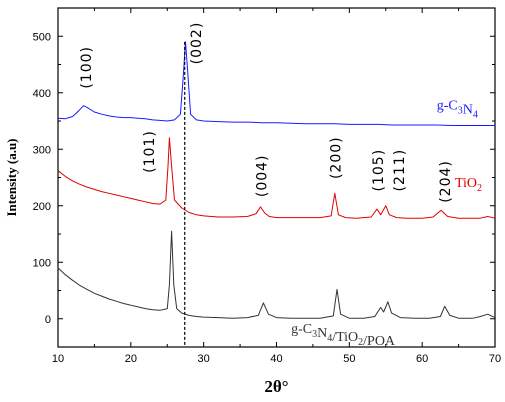 The height and width of the screenshot is (402, 505). What do you see at coordinates (42, 37) in the screenshot?
I see `y-tick-label: 500` at bounding box center [42, 37].